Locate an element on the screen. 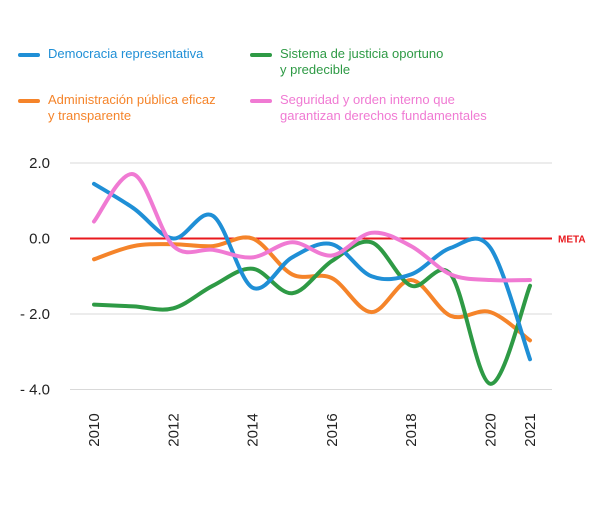  x-tick-label: 2020 is located at coordinates (490, 429).